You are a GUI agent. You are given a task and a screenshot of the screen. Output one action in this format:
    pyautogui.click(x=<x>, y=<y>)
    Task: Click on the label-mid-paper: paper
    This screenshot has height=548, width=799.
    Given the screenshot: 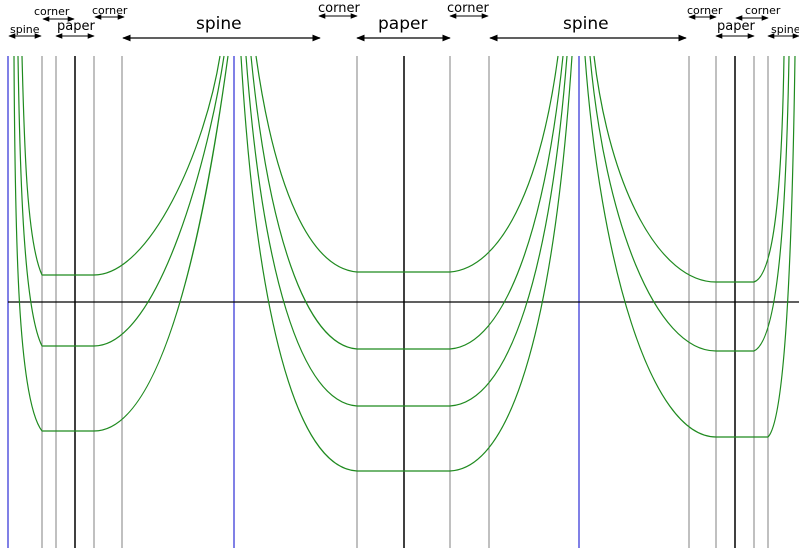 What is the action you would take?
    pyautogui.click(x=402, y=24)
    